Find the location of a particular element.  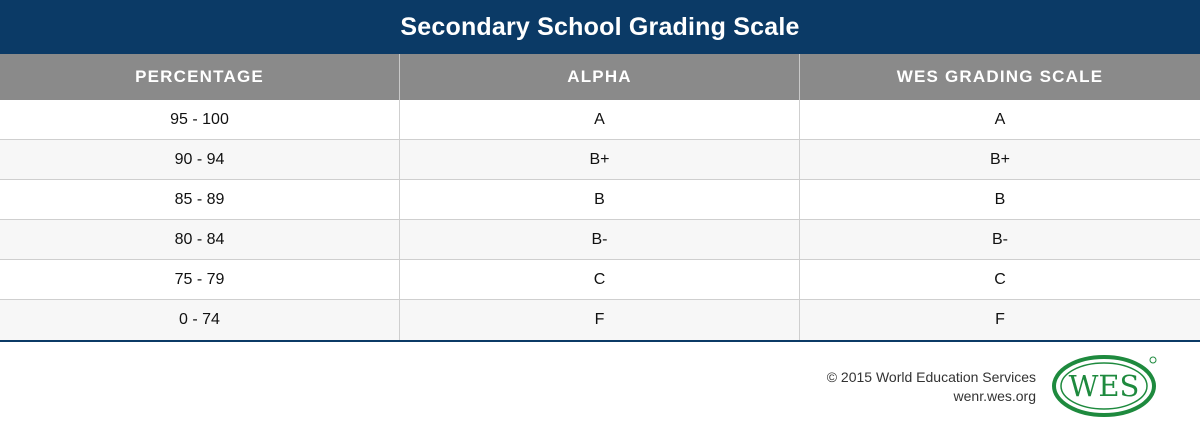

cell-percentage: 85 - 89 is located at coordinates (200, 199).